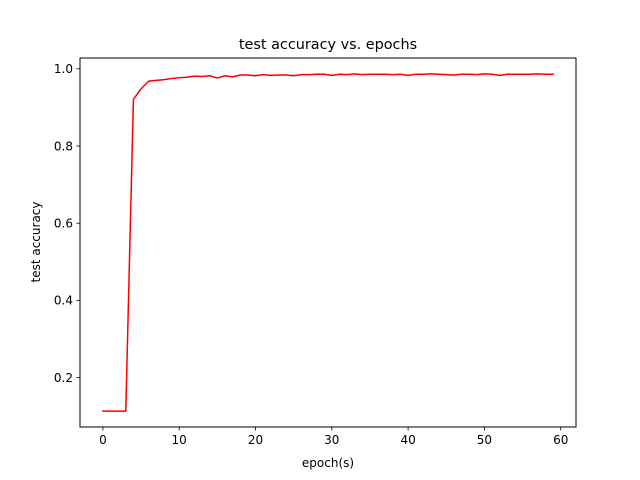 This screenshot has width=640, height=480. I want to click on x-axis-label: epoch(s), so click(328, 463).